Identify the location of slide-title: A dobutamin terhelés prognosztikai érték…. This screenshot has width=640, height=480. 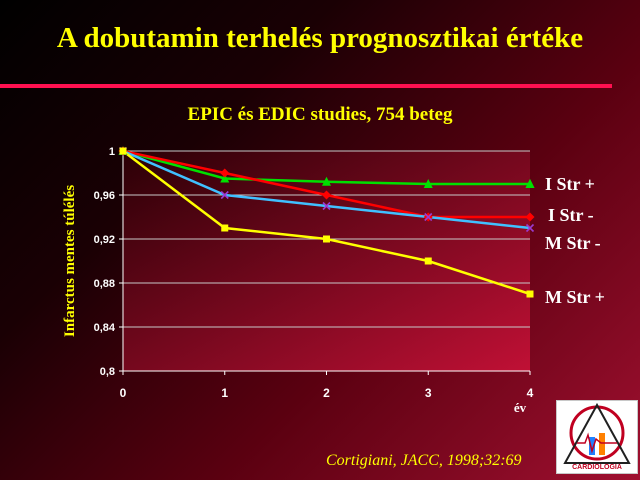
(320, 38).